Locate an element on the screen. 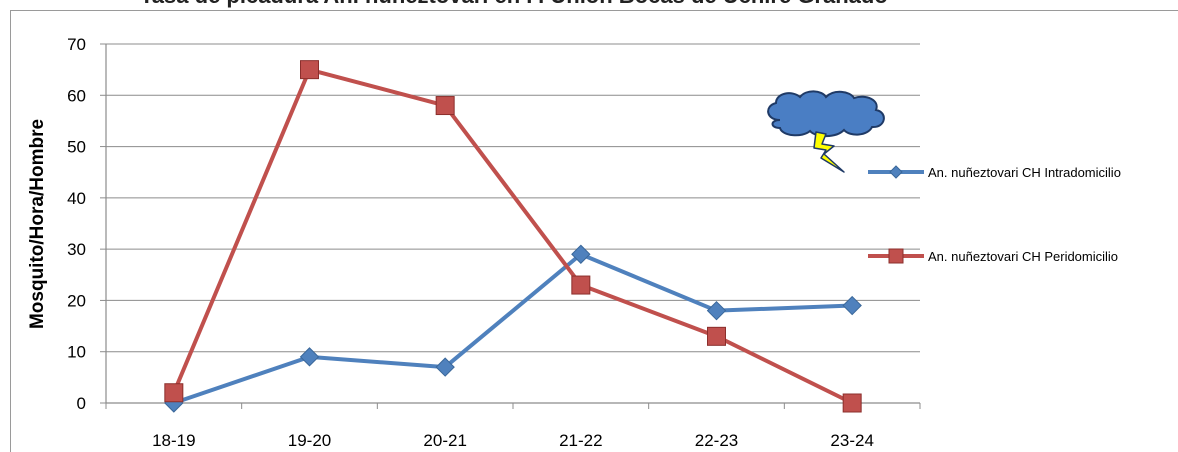 This screenshot has width=1178, height=452. y-tick-label: 70 is located at coordinates (76, 44).